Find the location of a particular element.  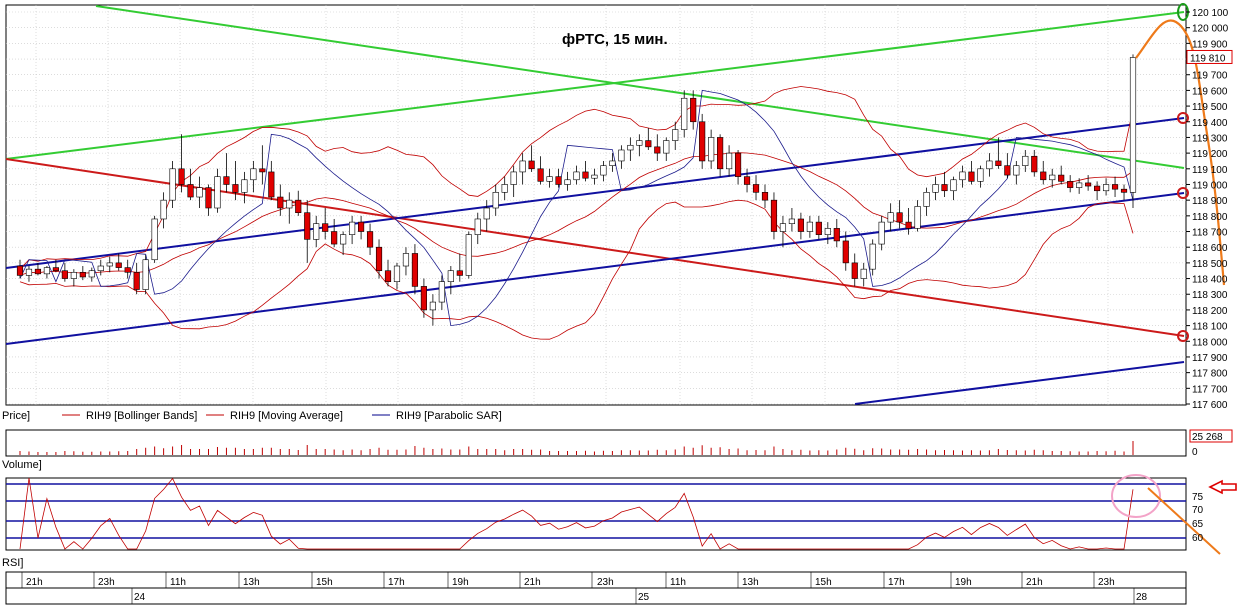

time-tick-label: 17h is located at coordinates (396, 582).